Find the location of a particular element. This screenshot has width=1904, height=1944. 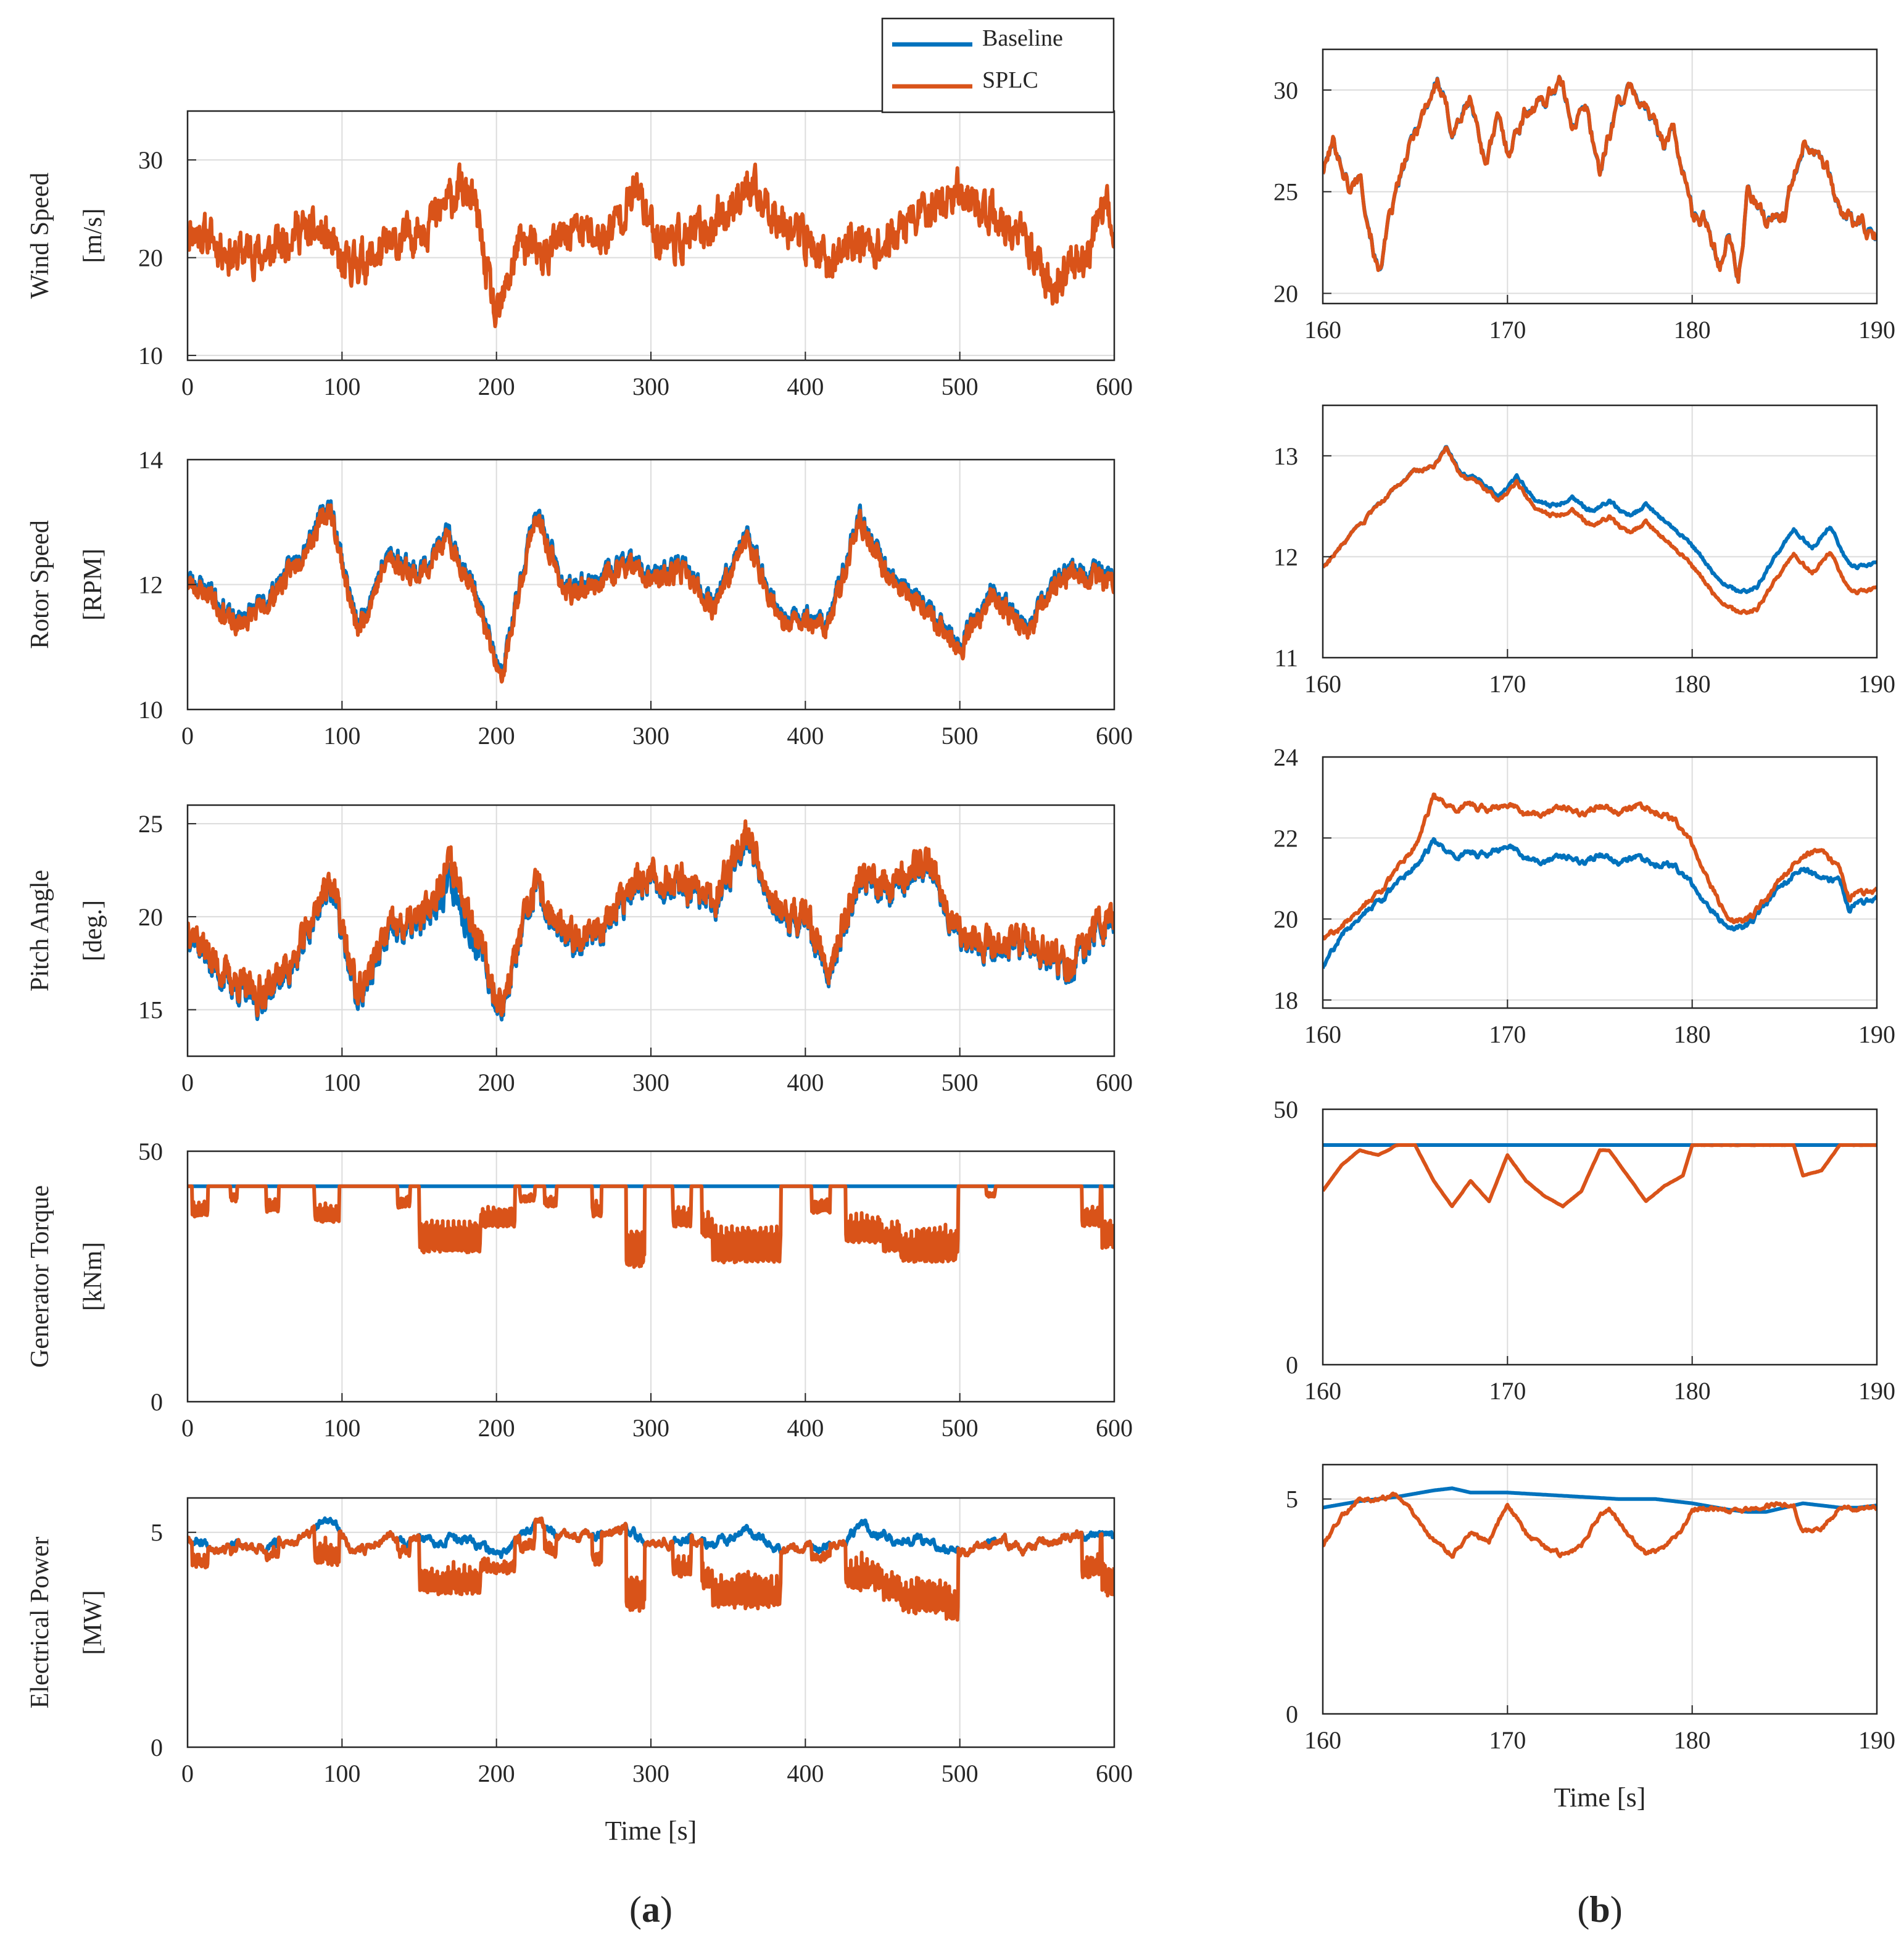

legend-label-baseline: Baseline is located at coordinates (1022, 38).